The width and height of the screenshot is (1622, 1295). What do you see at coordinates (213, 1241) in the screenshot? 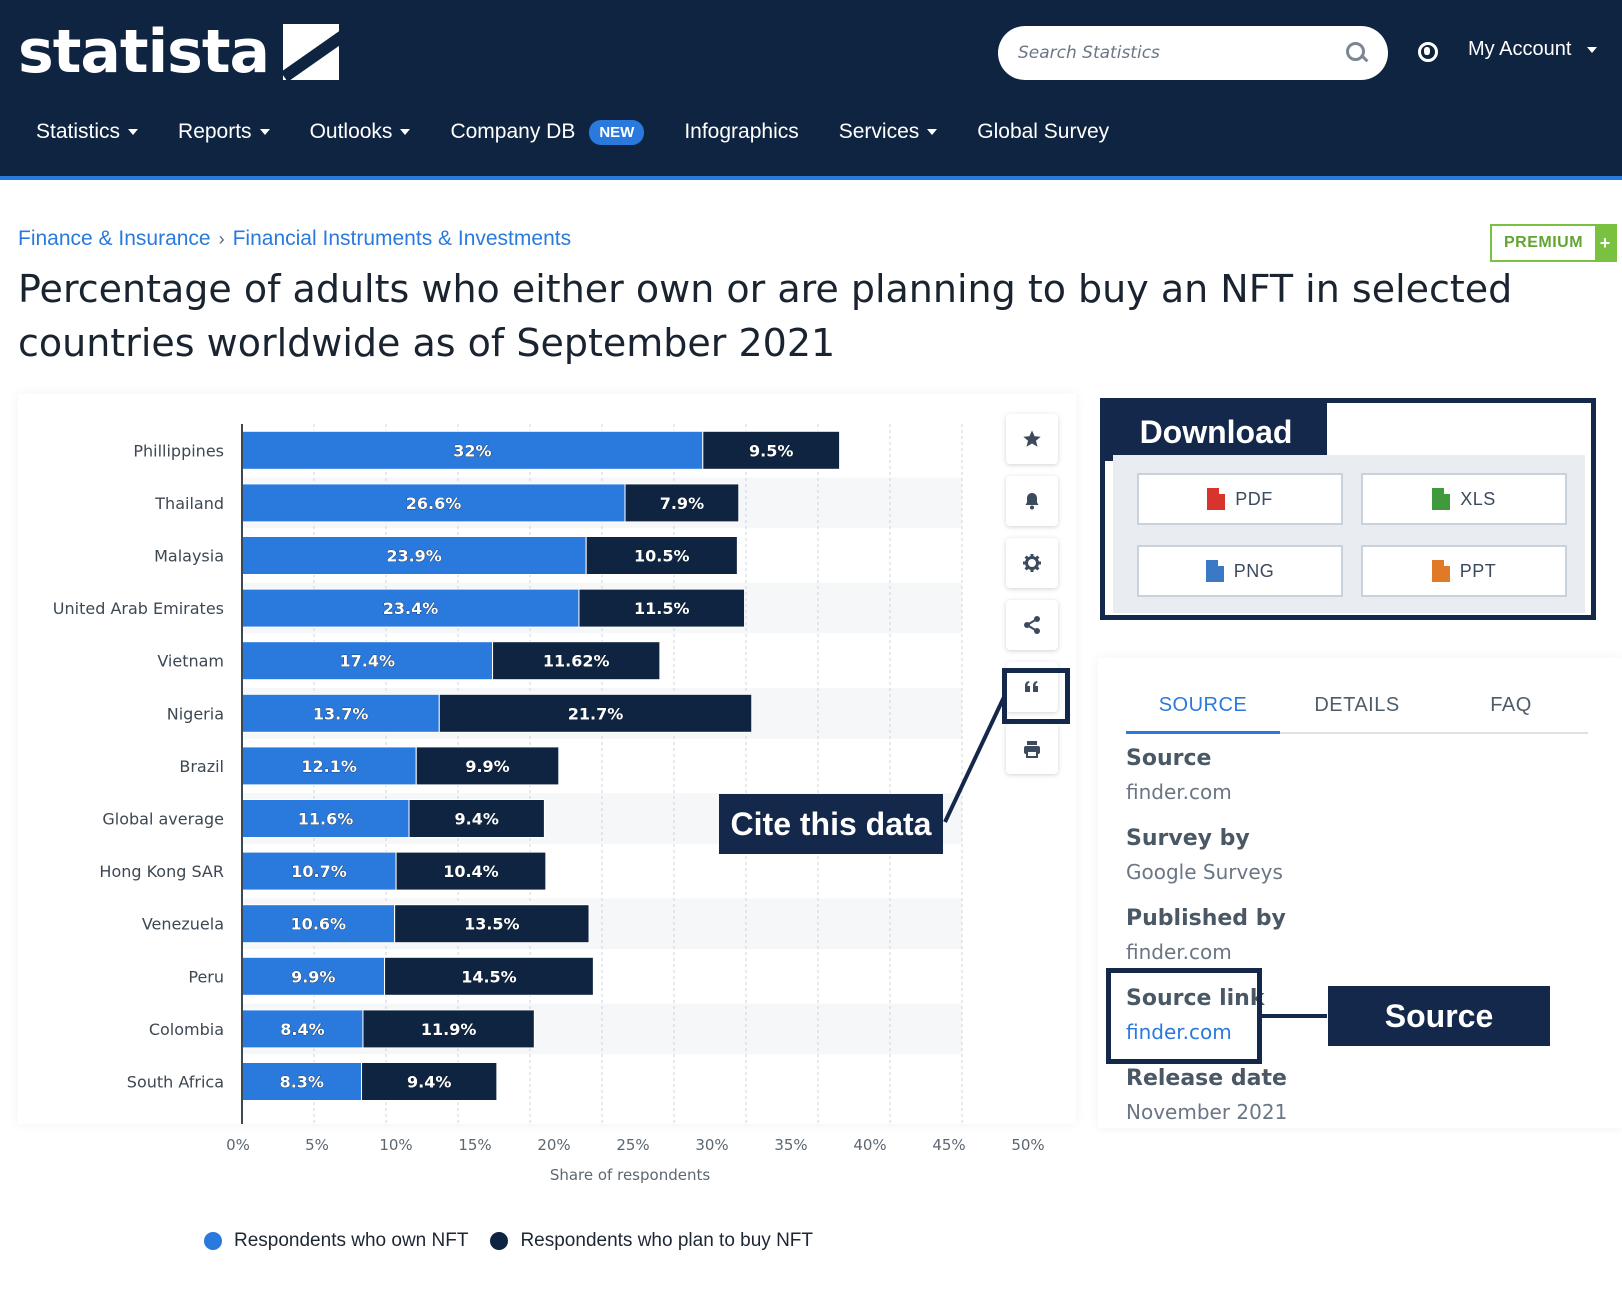
I see `legend-dot-own` at bounding box center [213, 1241].